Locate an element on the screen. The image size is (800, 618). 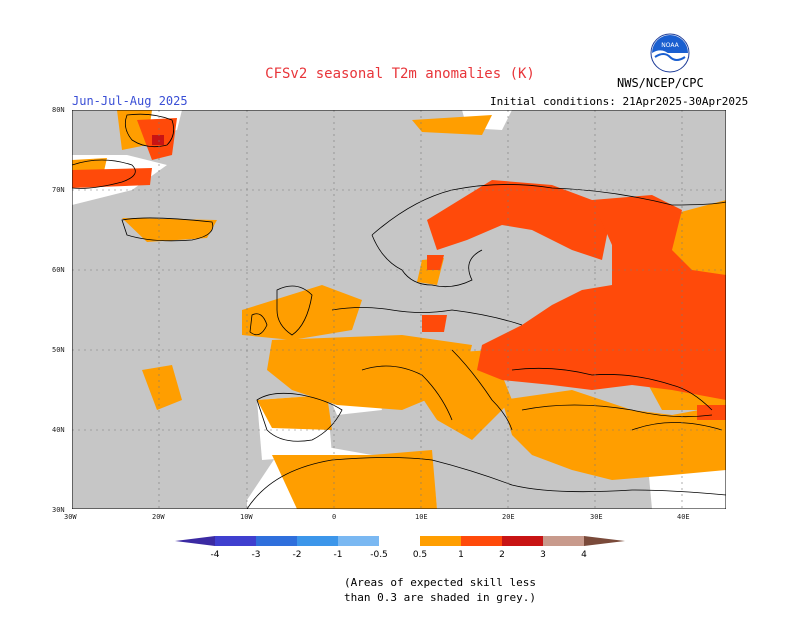
season-label: Jun-Jul-Aug 2025 is located at coordinates (130, 101).